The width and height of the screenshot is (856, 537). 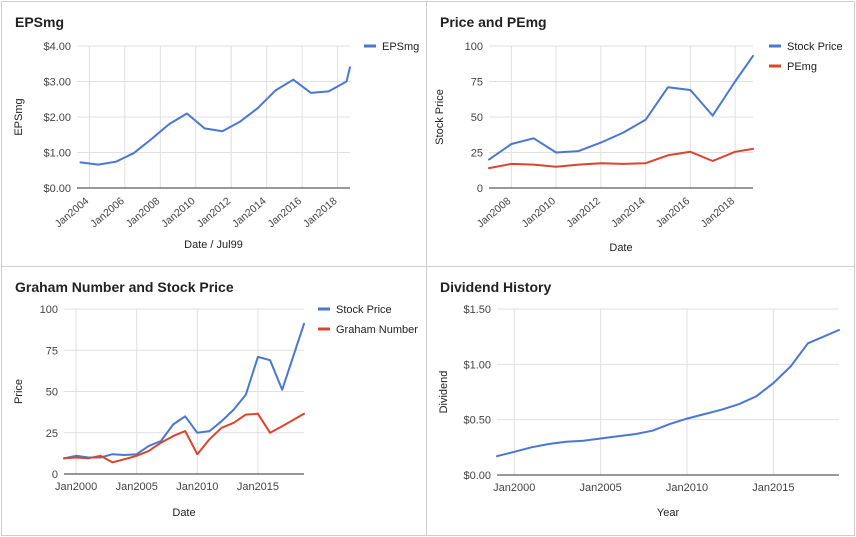 I want to click on y-tick-label: $4.00, so click(x=57, y=47).